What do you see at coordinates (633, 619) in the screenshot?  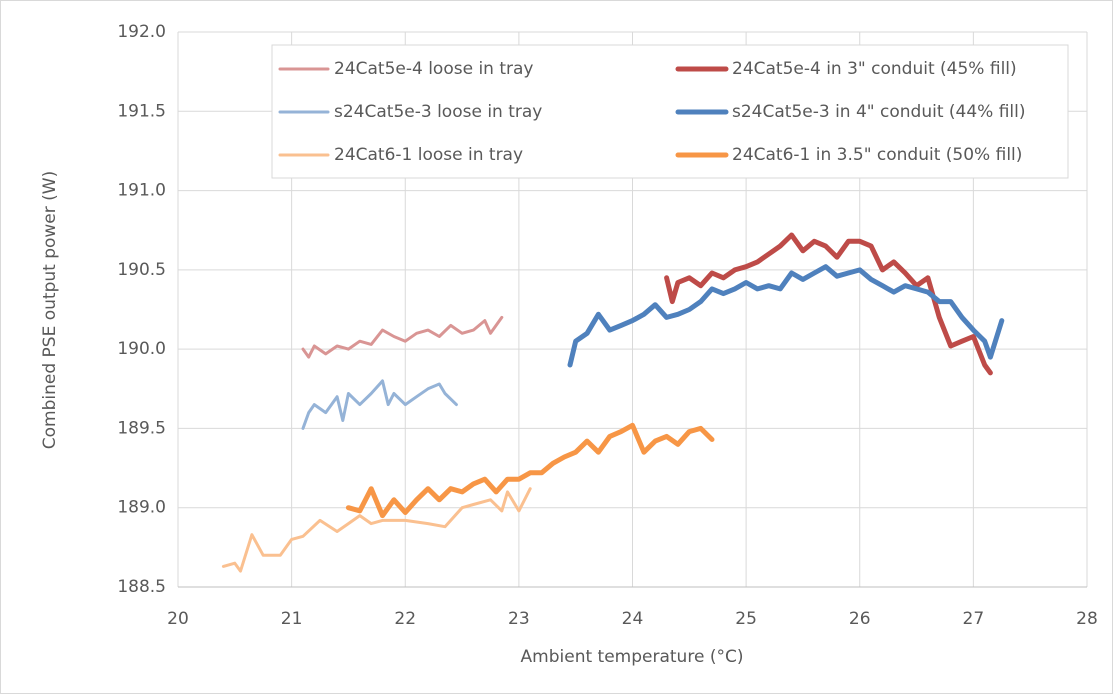 I see `x-tick-label: 24` at bounding box center [633, 619].